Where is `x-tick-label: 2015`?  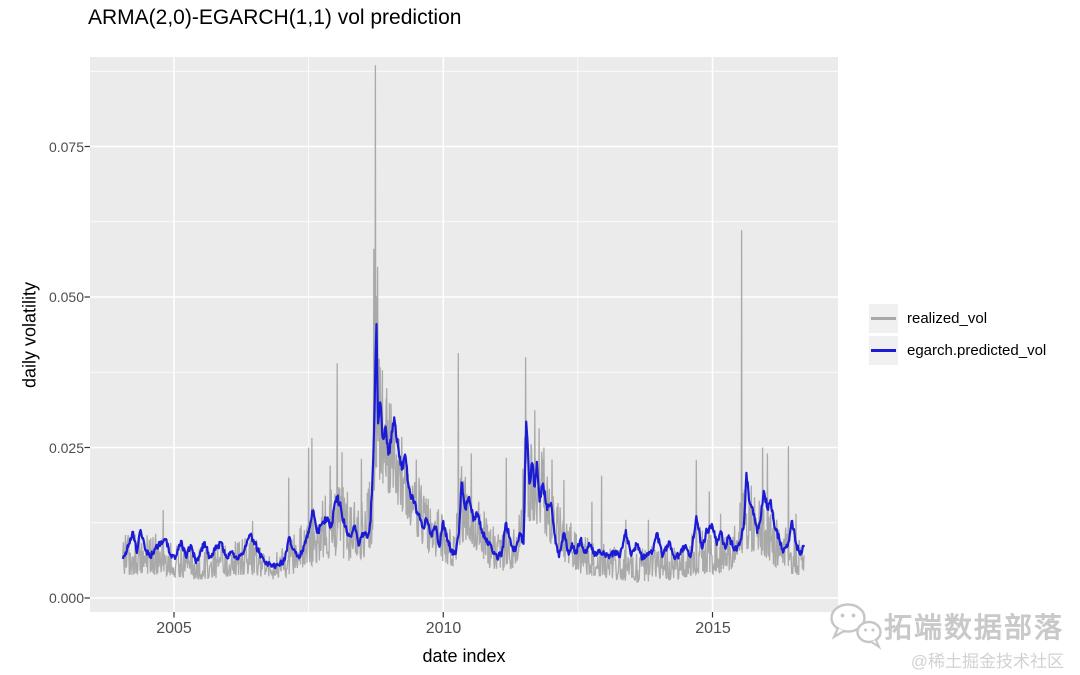
x-tick-label: 2015 is located at coordinates (713, 628).